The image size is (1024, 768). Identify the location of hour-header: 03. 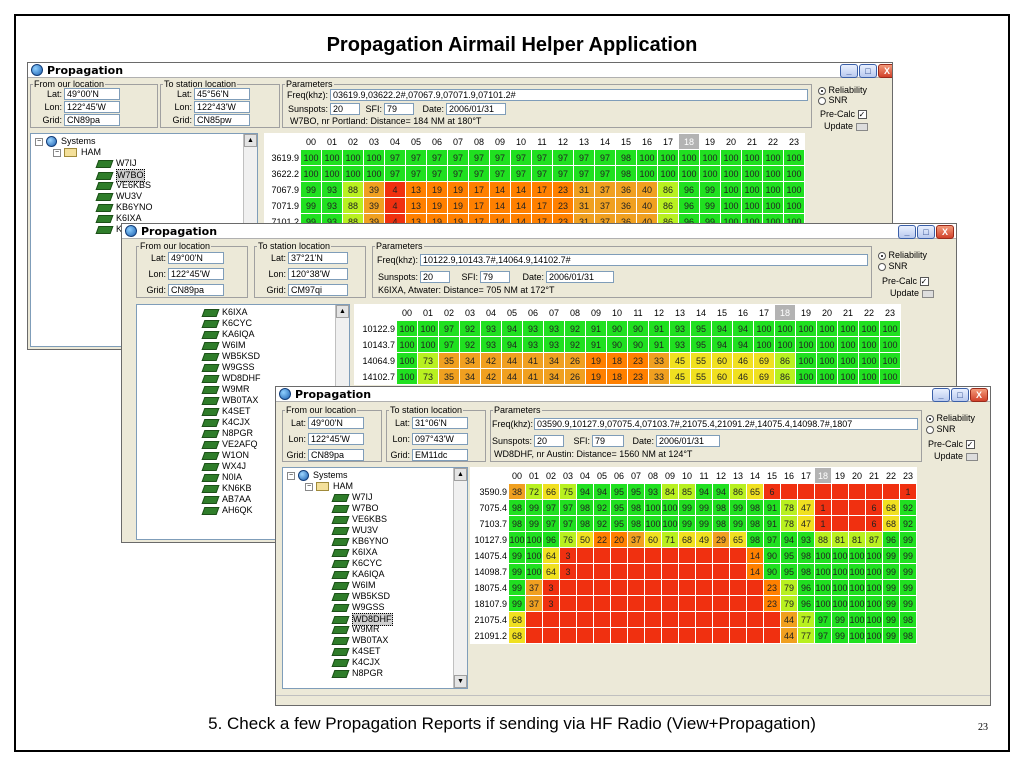
(568, 475).